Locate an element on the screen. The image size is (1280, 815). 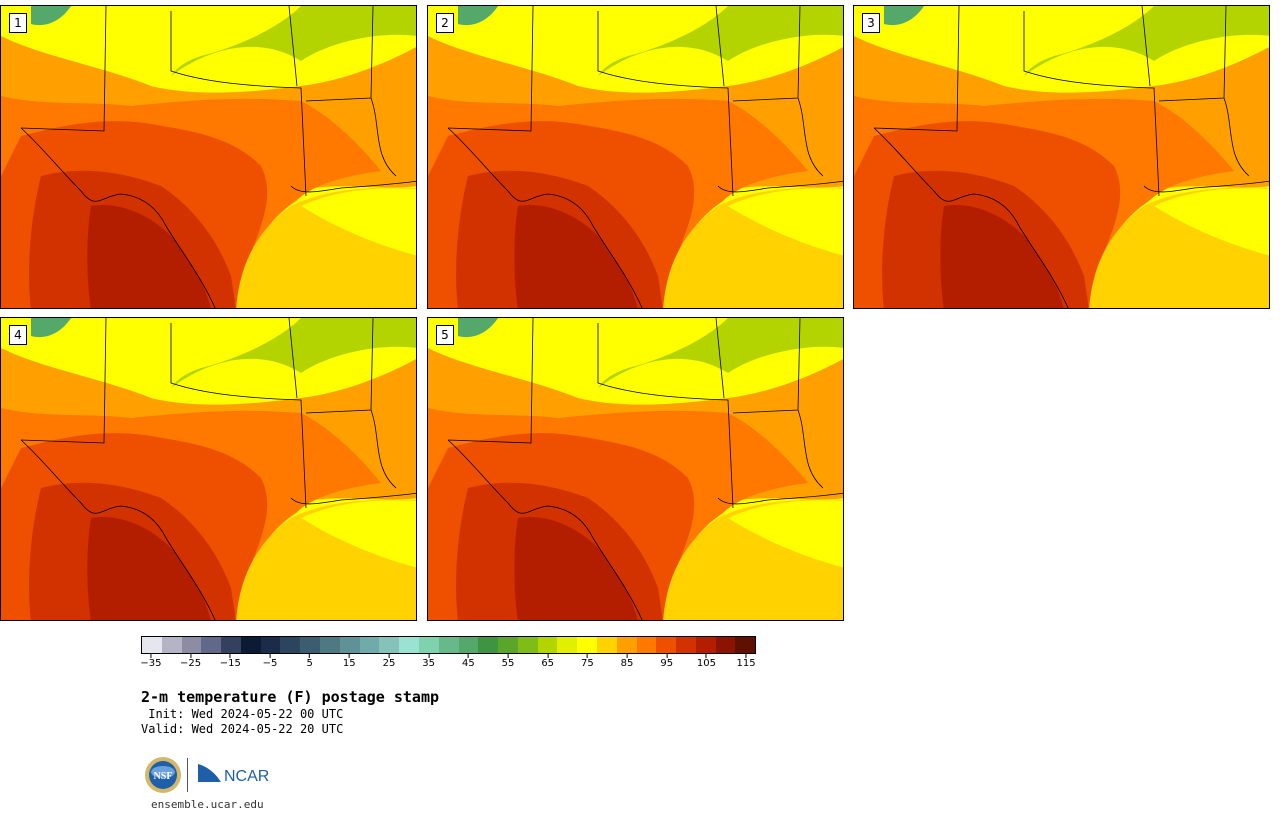
member-number-label: 4 is located at coordinates (18, 335).